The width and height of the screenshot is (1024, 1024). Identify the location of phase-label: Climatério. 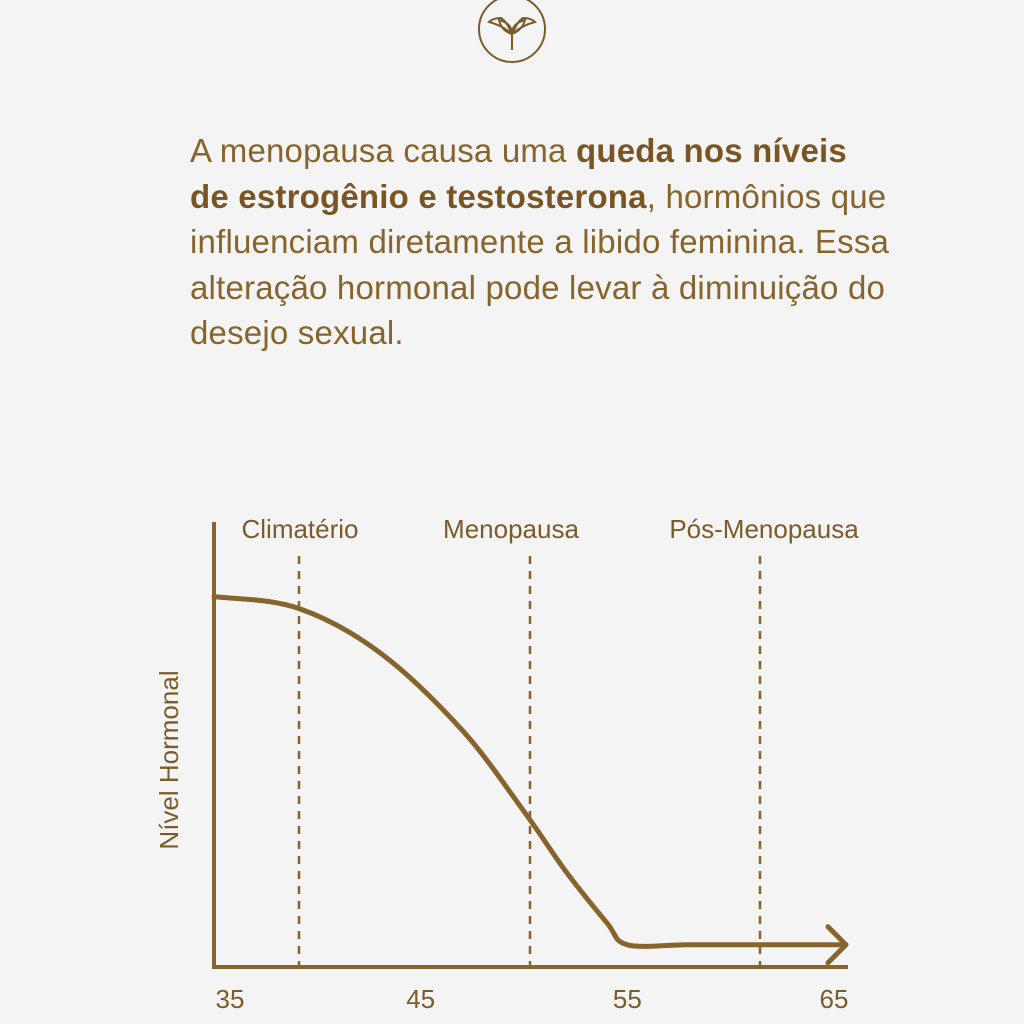
(299, 529).